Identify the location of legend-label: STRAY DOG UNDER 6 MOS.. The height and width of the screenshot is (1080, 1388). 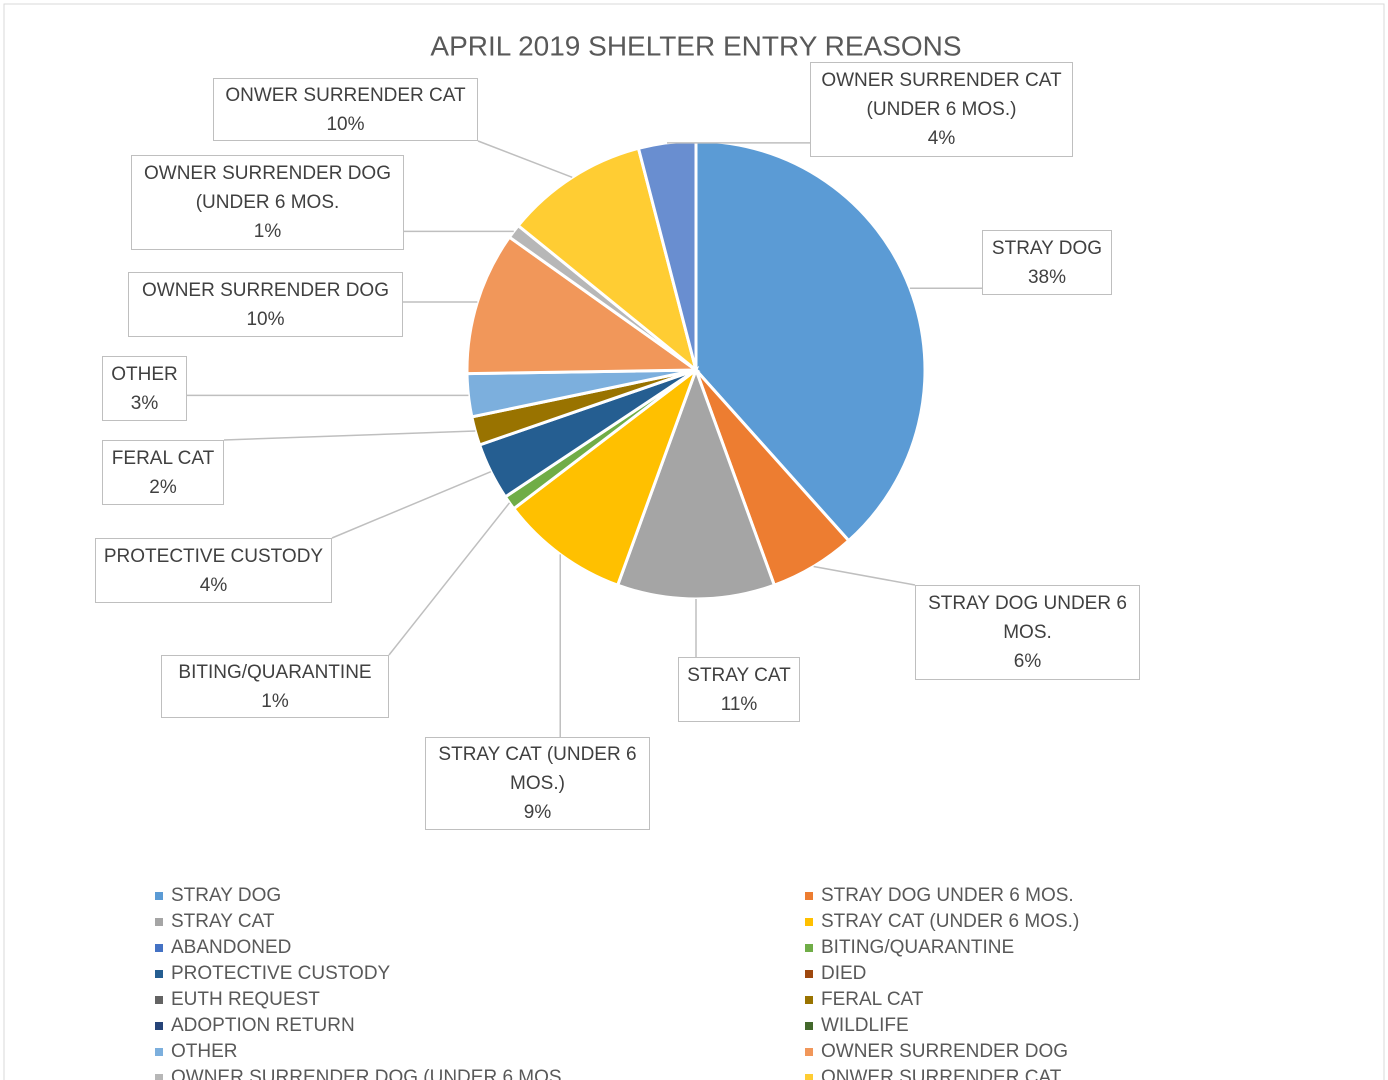
(947, 895).